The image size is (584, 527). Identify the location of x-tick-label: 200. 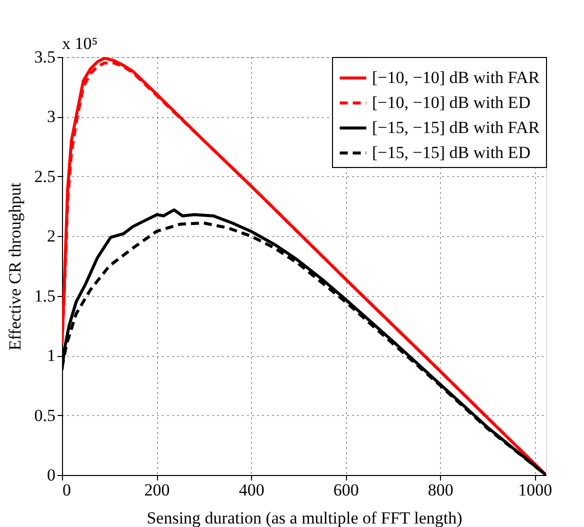
(157, 490).